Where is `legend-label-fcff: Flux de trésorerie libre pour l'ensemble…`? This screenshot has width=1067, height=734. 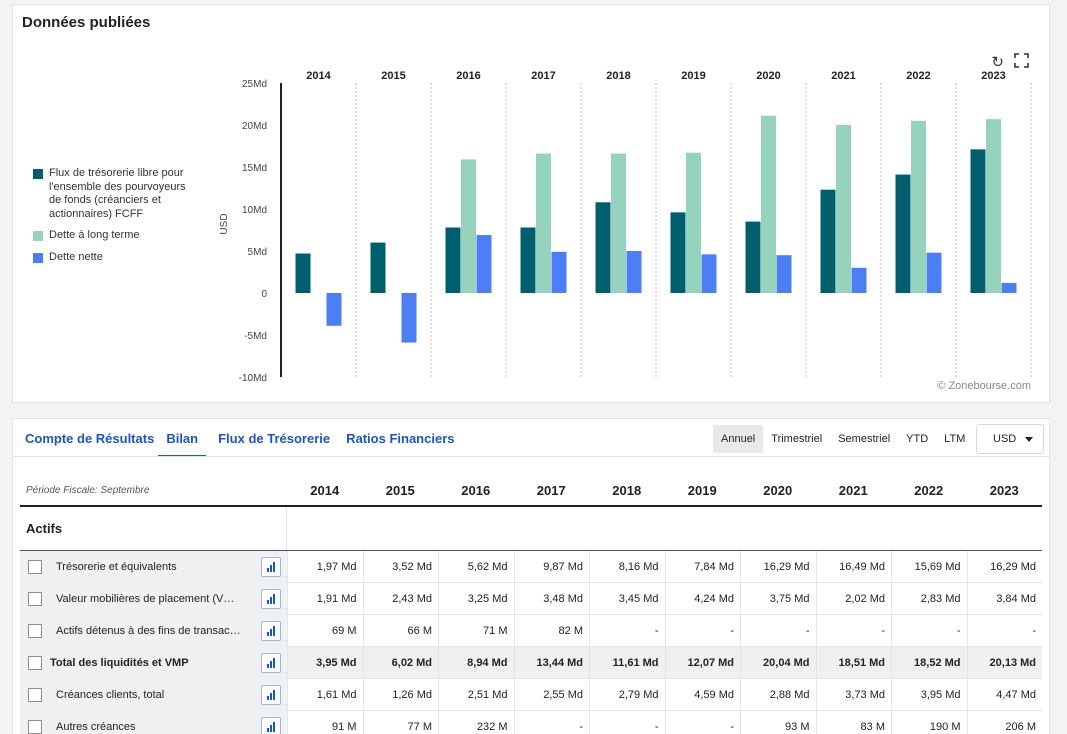
legend-label-fcff: Flux de trésorerie libre pour l'ensemble… is located at coordinates (117, 193).